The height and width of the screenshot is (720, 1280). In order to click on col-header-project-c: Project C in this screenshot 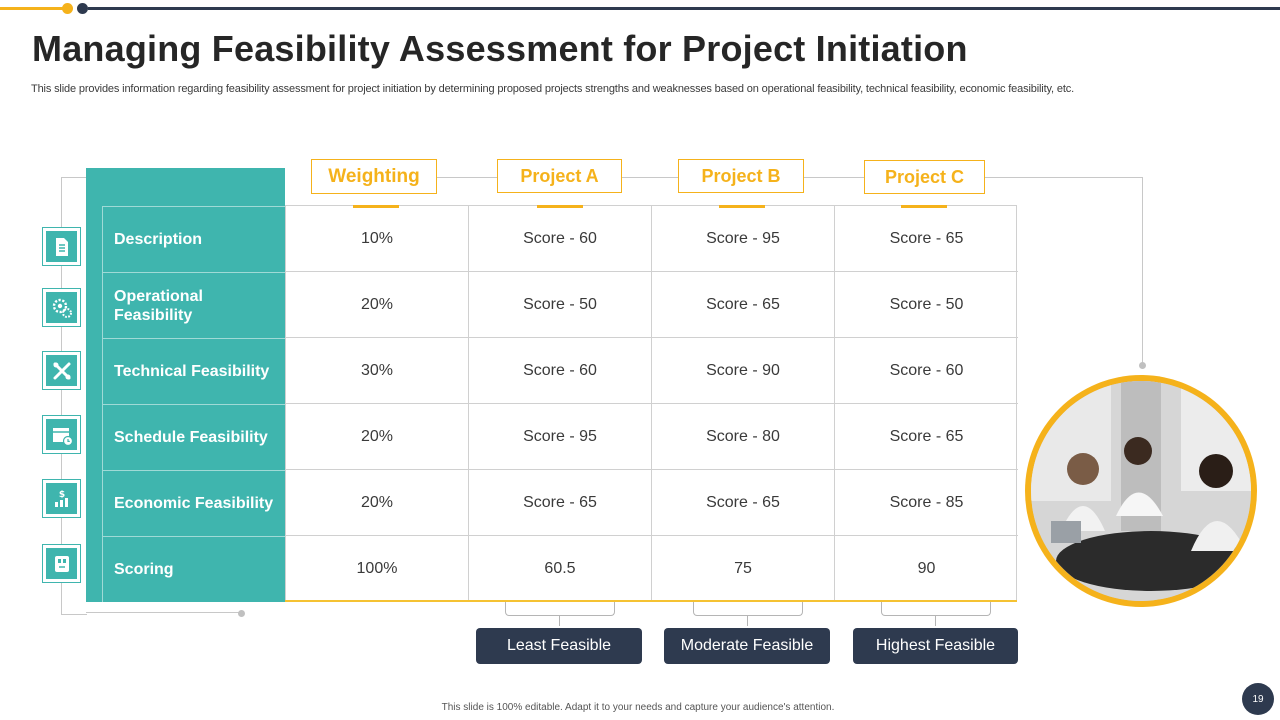, I will do `click(924, 177)`.